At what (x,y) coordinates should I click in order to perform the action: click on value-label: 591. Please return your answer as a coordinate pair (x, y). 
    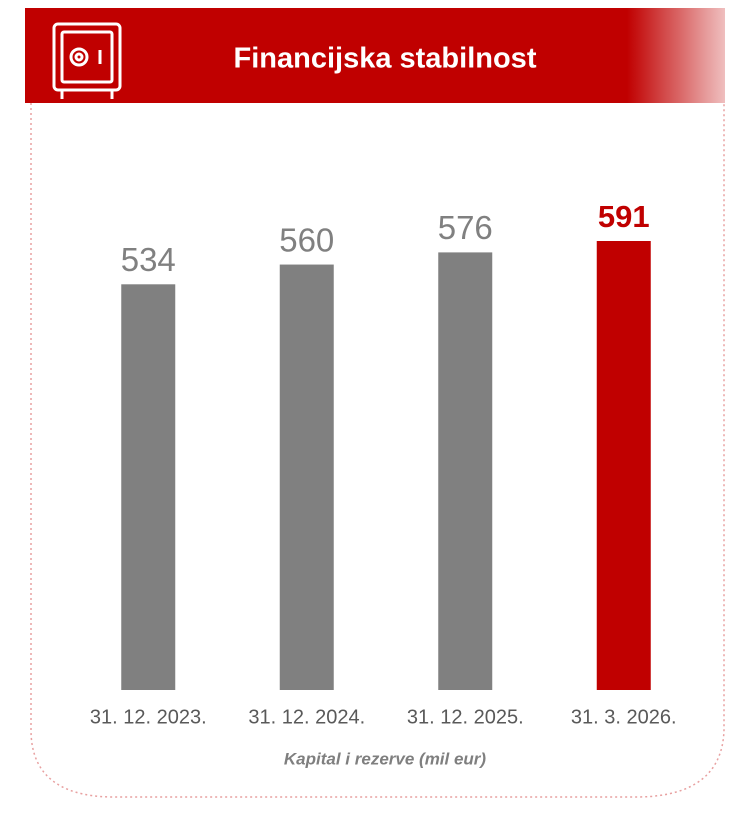
    Looking at the image, I should click on (624, 216).